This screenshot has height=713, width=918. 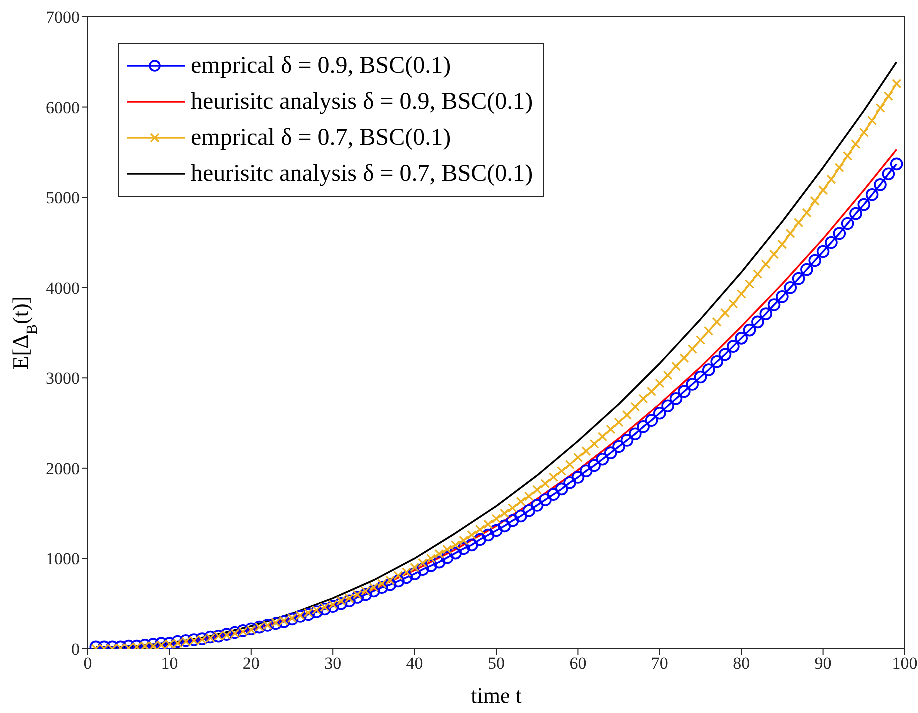 What do you see at coordinates (63, 559) in the screenshot?
I see `y-tick-label: 1000` at bounding box center [63, 559].